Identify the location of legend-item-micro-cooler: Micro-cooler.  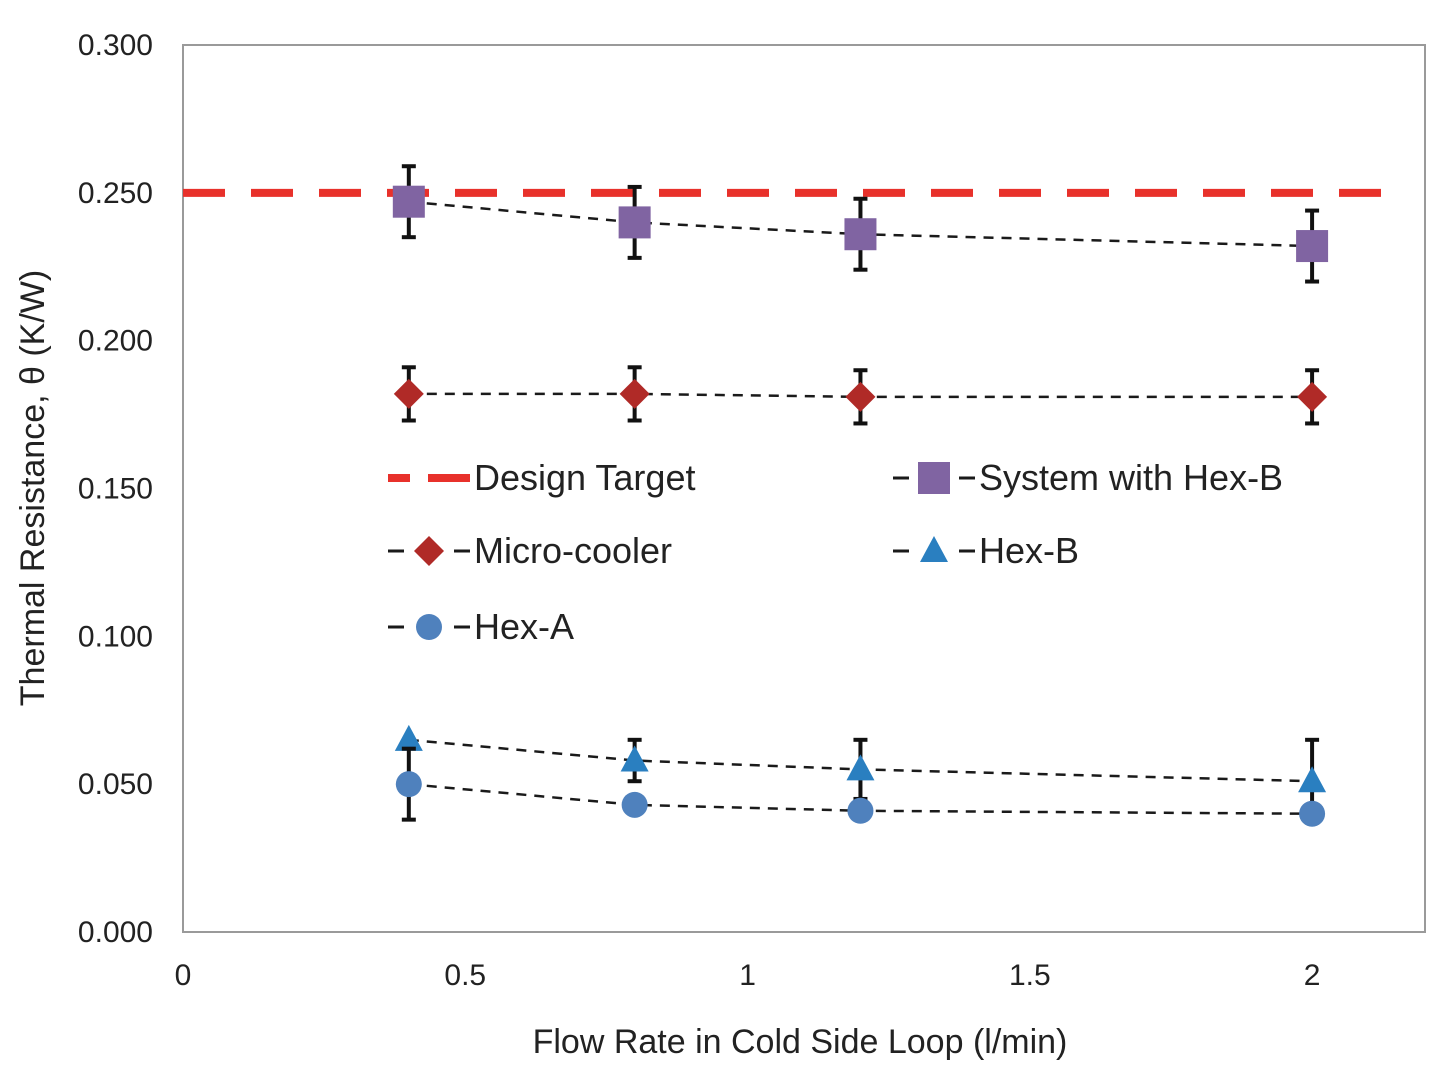
(530, 550).